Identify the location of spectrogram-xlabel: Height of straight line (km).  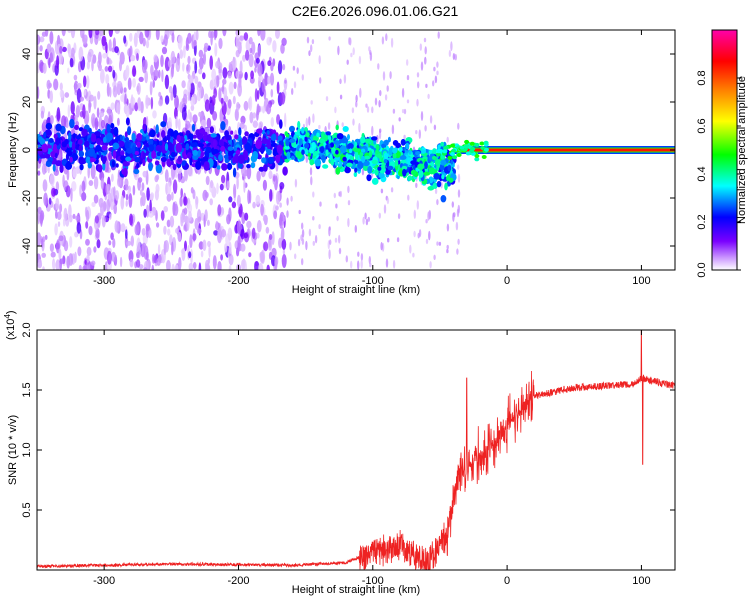
(356, 290).